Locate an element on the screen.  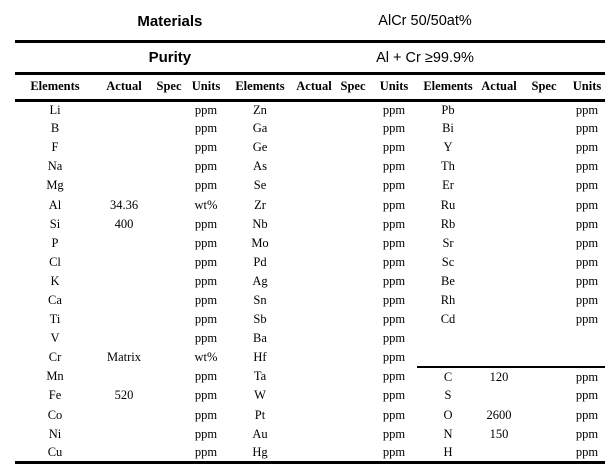
cell-element: S is located at coordinates (448, 395).